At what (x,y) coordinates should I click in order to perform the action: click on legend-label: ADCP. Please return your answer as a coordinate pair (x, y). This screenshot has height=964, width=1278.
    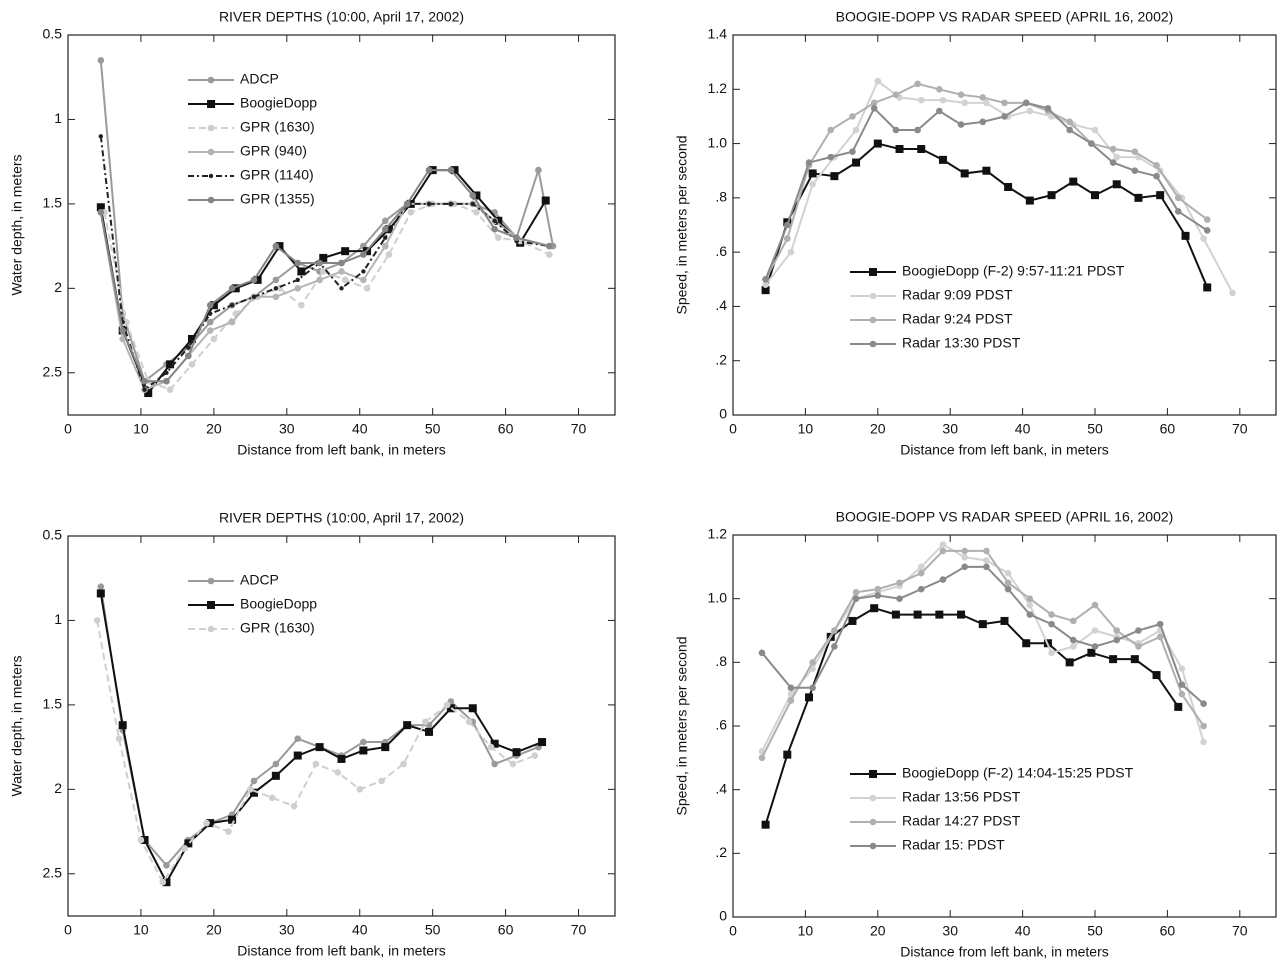
    Looking at the image, I should click on (259, 79).